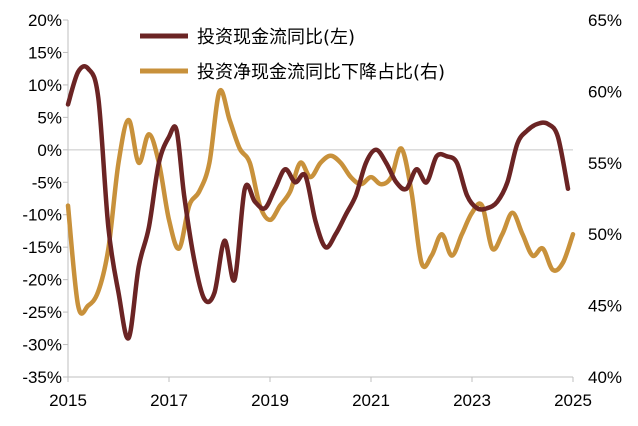 The width and height of the screenshot is (638, 426). I want to click on left-tick-label: -30%, so click(42, 345).